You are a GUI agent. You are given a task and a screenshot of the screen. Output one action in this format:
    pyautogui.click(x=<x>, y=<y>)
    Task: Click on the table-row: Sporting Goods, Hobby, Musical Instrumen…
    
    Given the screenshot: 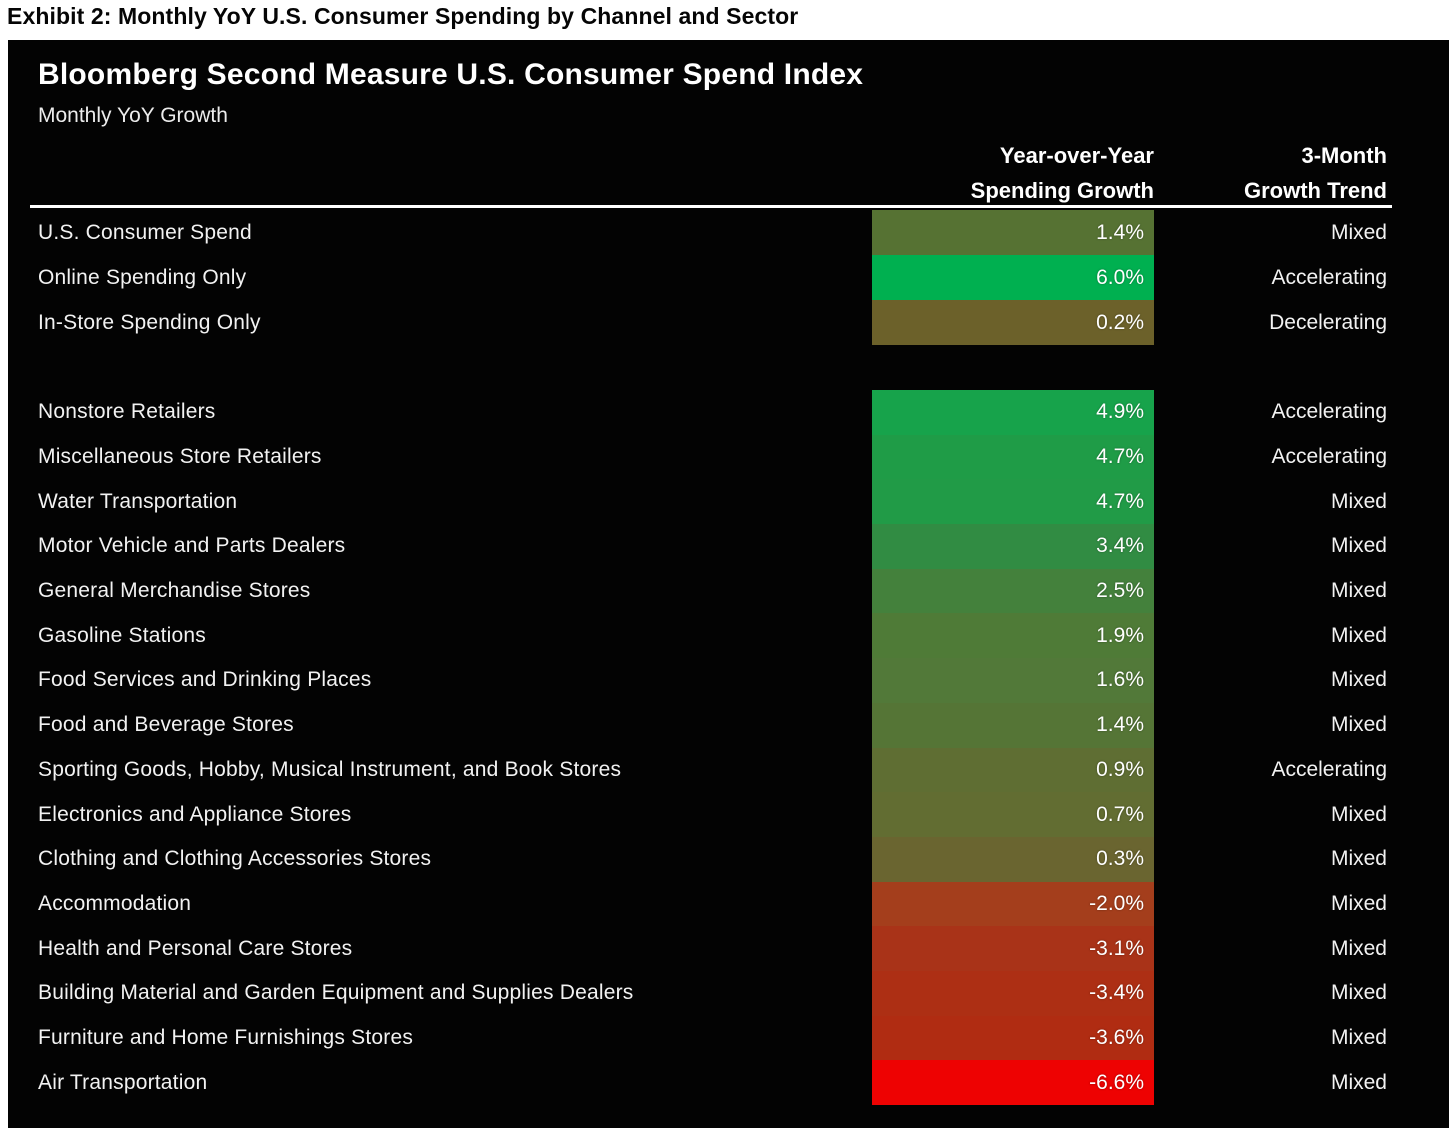 What is the action you would take?
    pyautogui.click(x=728, y=770)
    